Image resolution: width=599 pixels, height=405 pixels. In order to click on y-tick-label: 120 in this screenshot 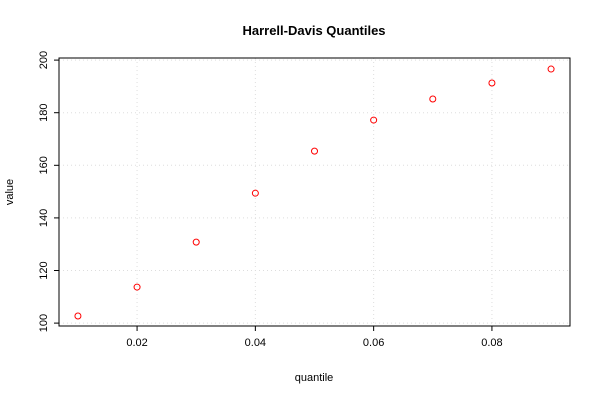, I will do `click(44, 270)`.